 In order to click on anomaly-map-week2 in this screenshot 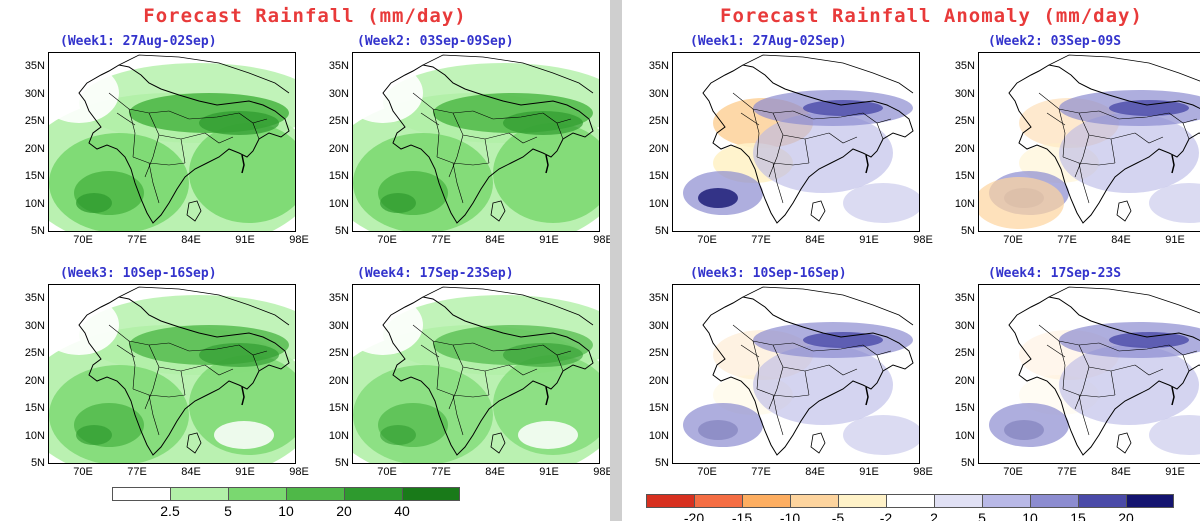, I will do `click(1089, 142)`.